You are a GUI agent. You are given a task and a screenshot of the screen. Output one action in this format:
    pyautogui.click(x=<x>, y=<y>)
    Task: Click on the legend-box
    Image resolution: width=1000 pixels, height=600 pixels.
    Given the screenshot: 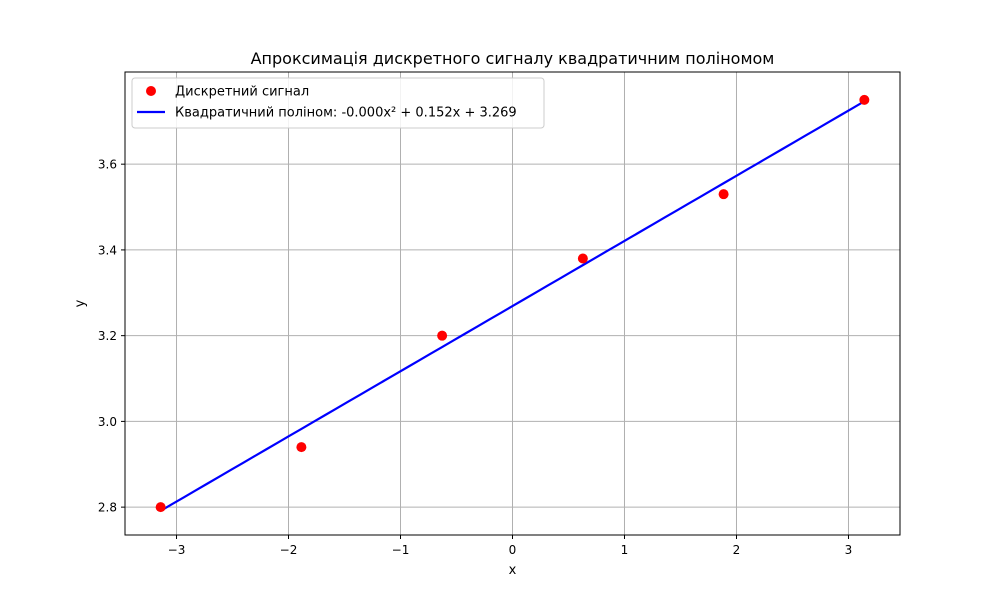 What is the action you would take?
    pyautogui.click(x=338, y=103)
    